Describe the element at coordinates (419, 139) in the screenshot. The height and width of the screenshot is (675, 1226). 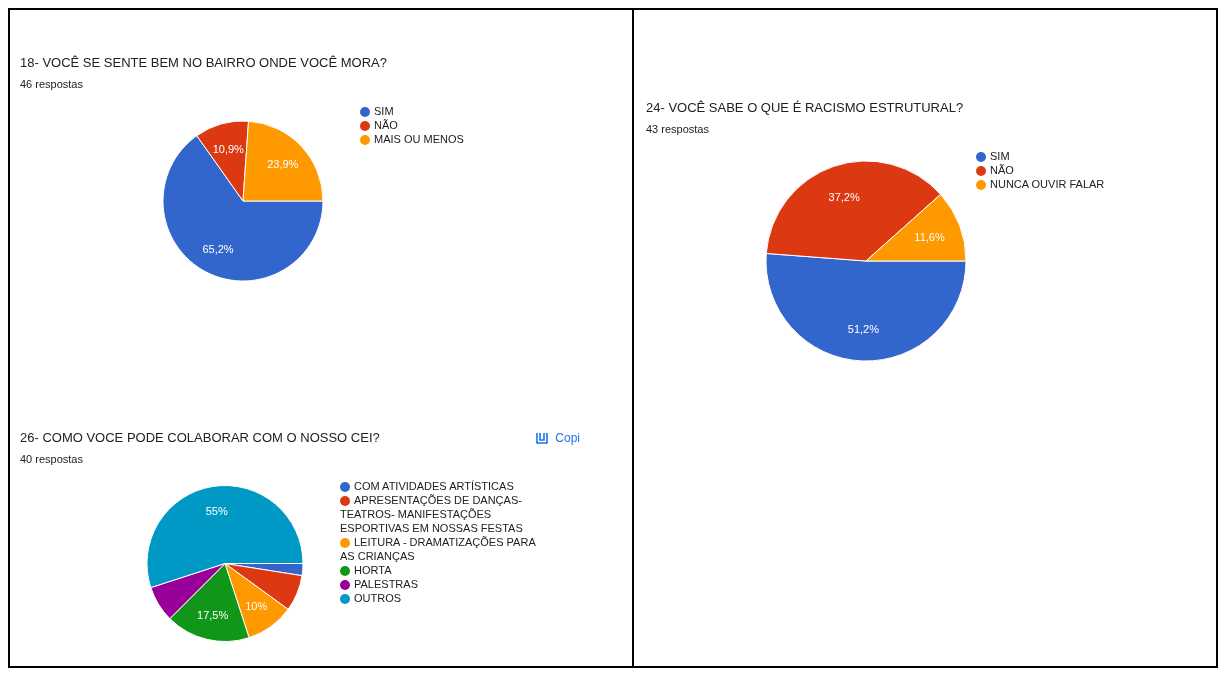
I see `legend-label: MAIS OU MENOS` at that location.